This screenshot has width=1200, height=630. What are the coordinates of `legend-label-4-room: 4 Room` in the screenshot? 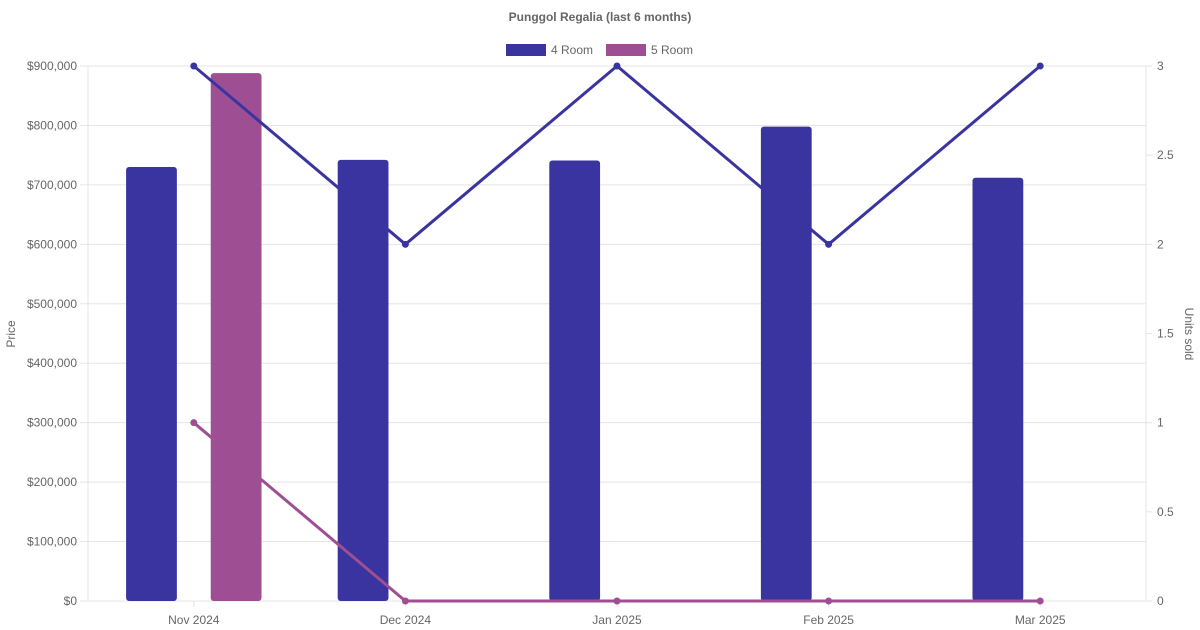 It's located at (572, 50).